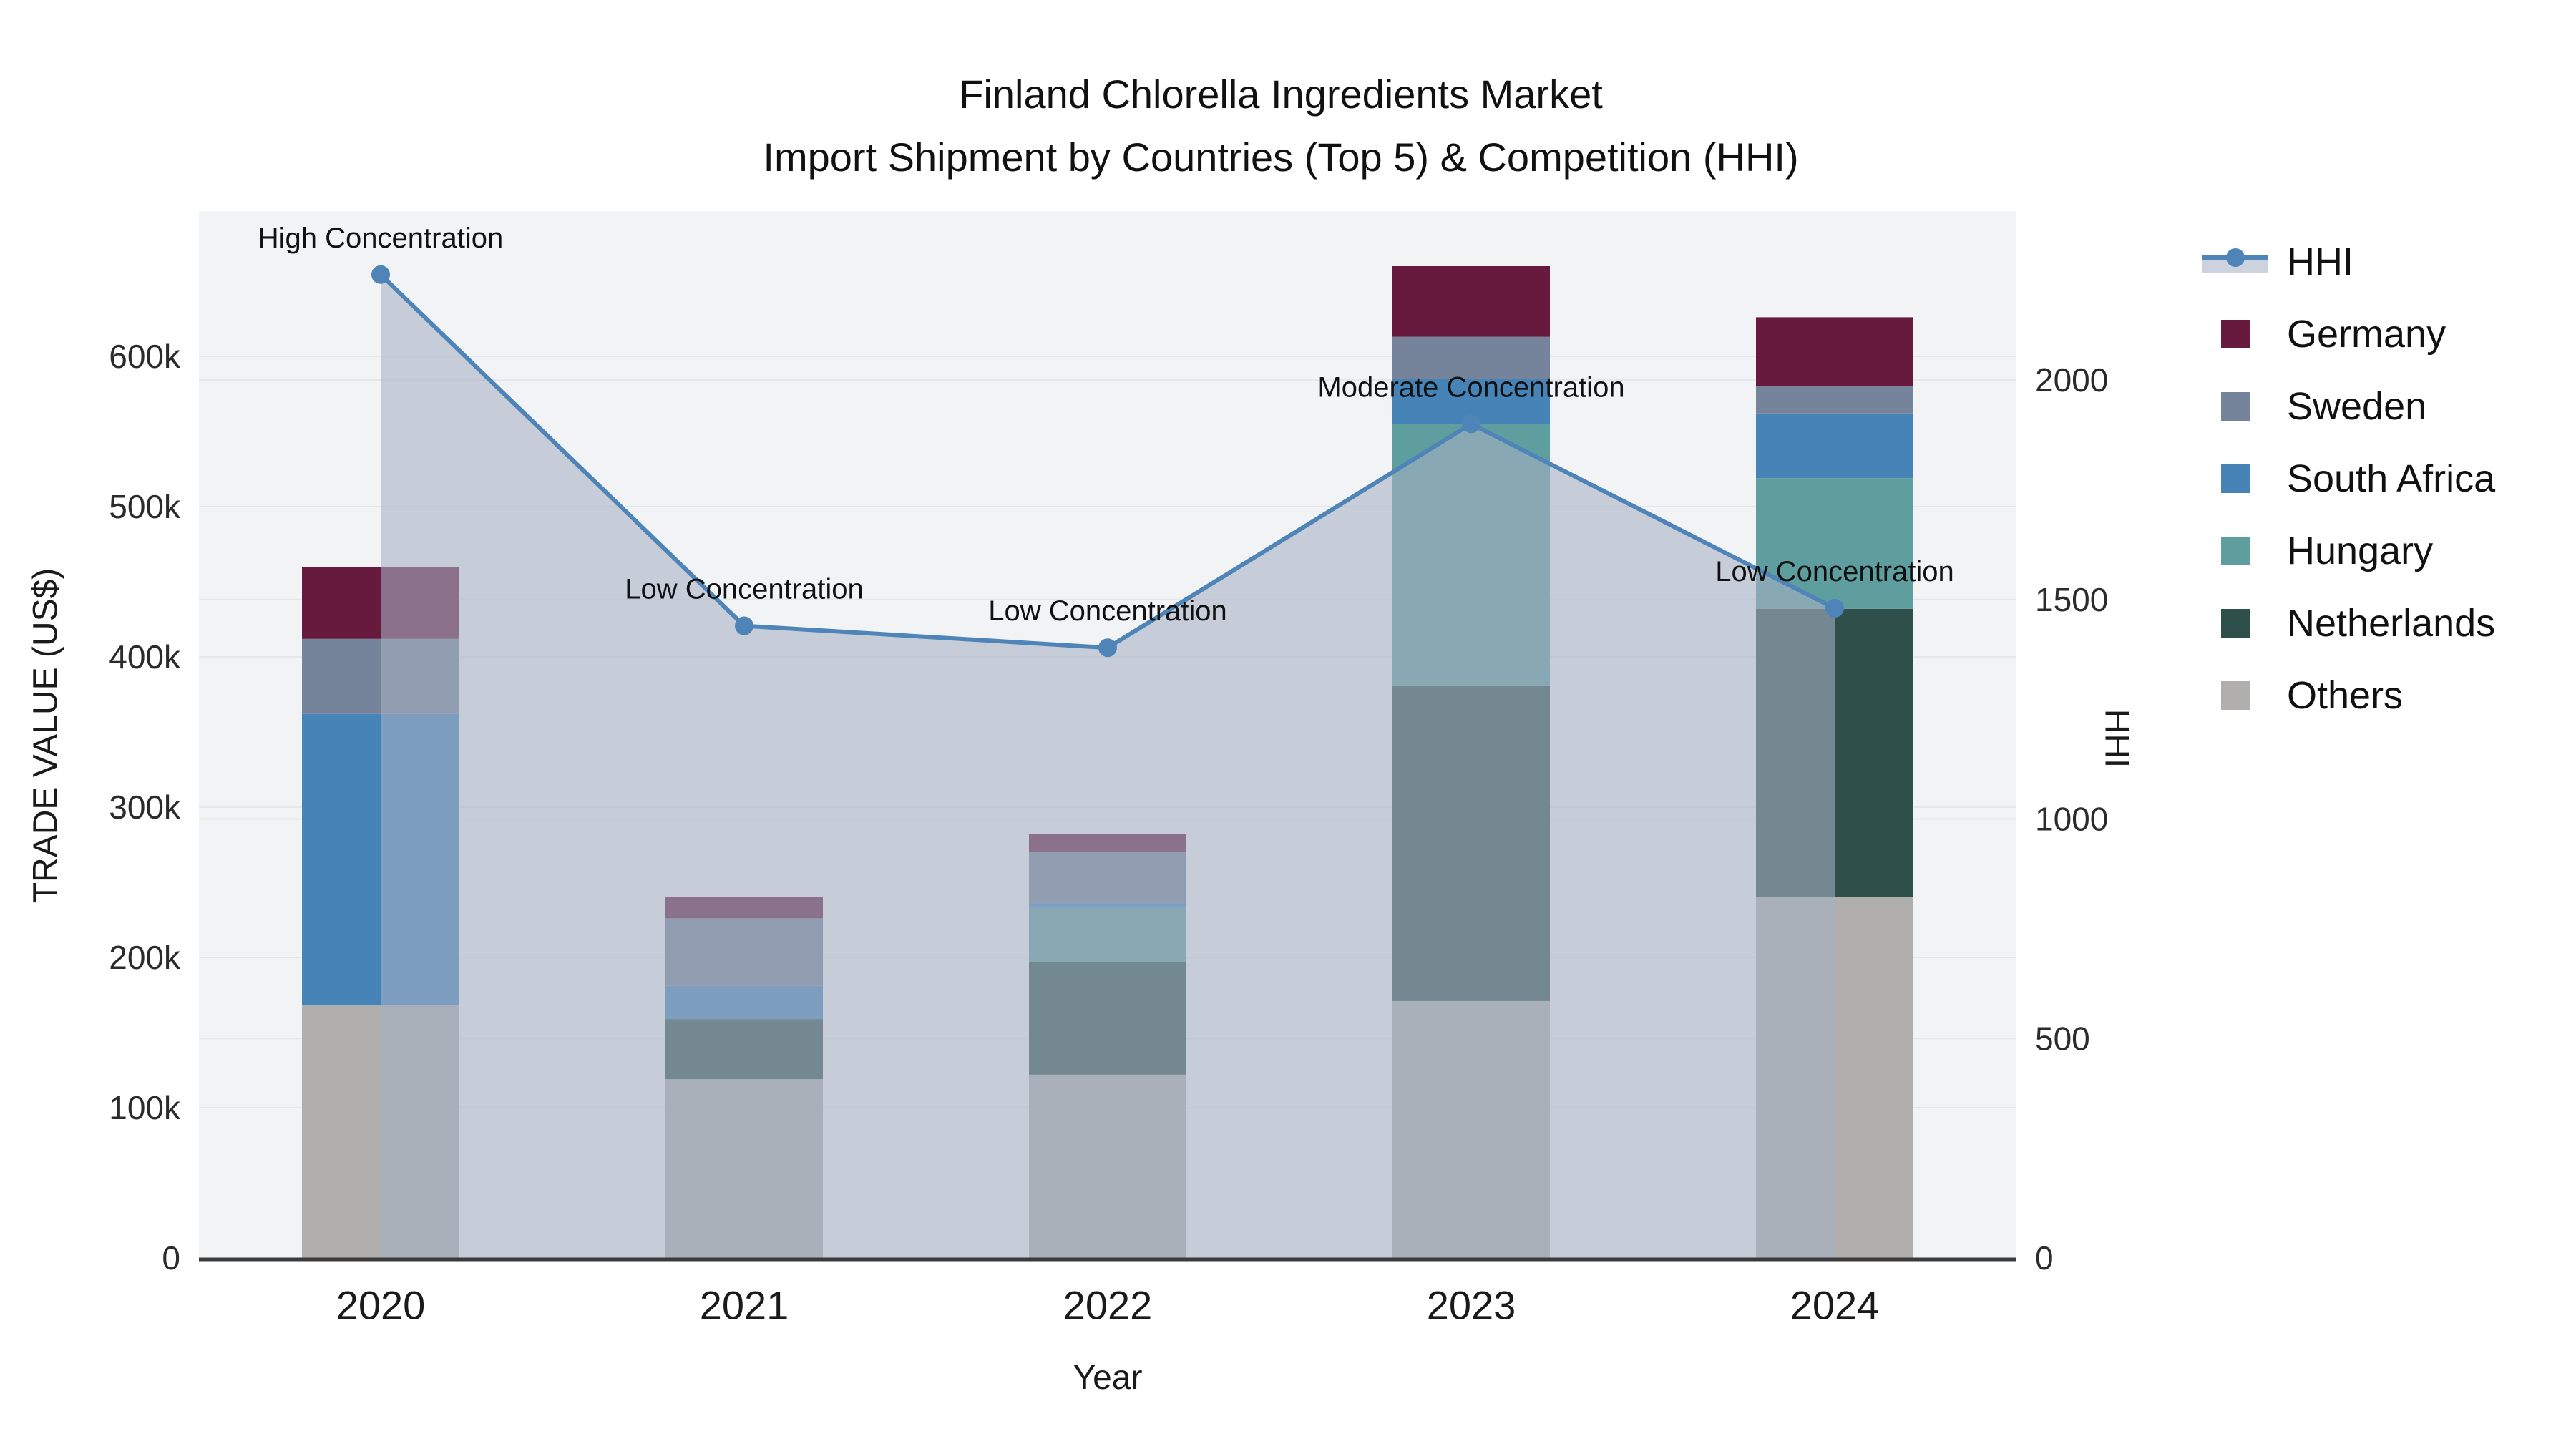 This screenshot has width=2576, height=1449. Describe the element at coordinates (744, 589) in the screenshot. I see `annotation-2021: Low Concentration` at that location.